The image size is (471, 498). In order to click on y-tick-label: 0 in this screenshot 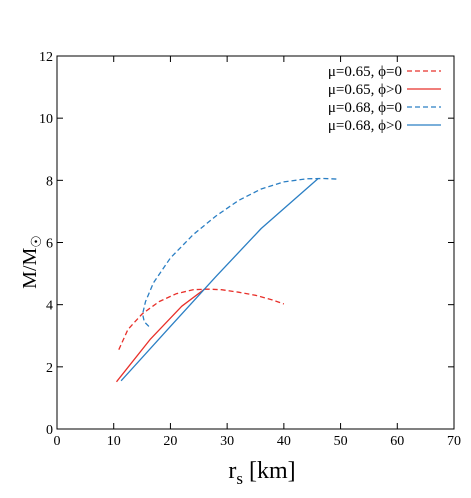, I will do `click(49, 430)`.